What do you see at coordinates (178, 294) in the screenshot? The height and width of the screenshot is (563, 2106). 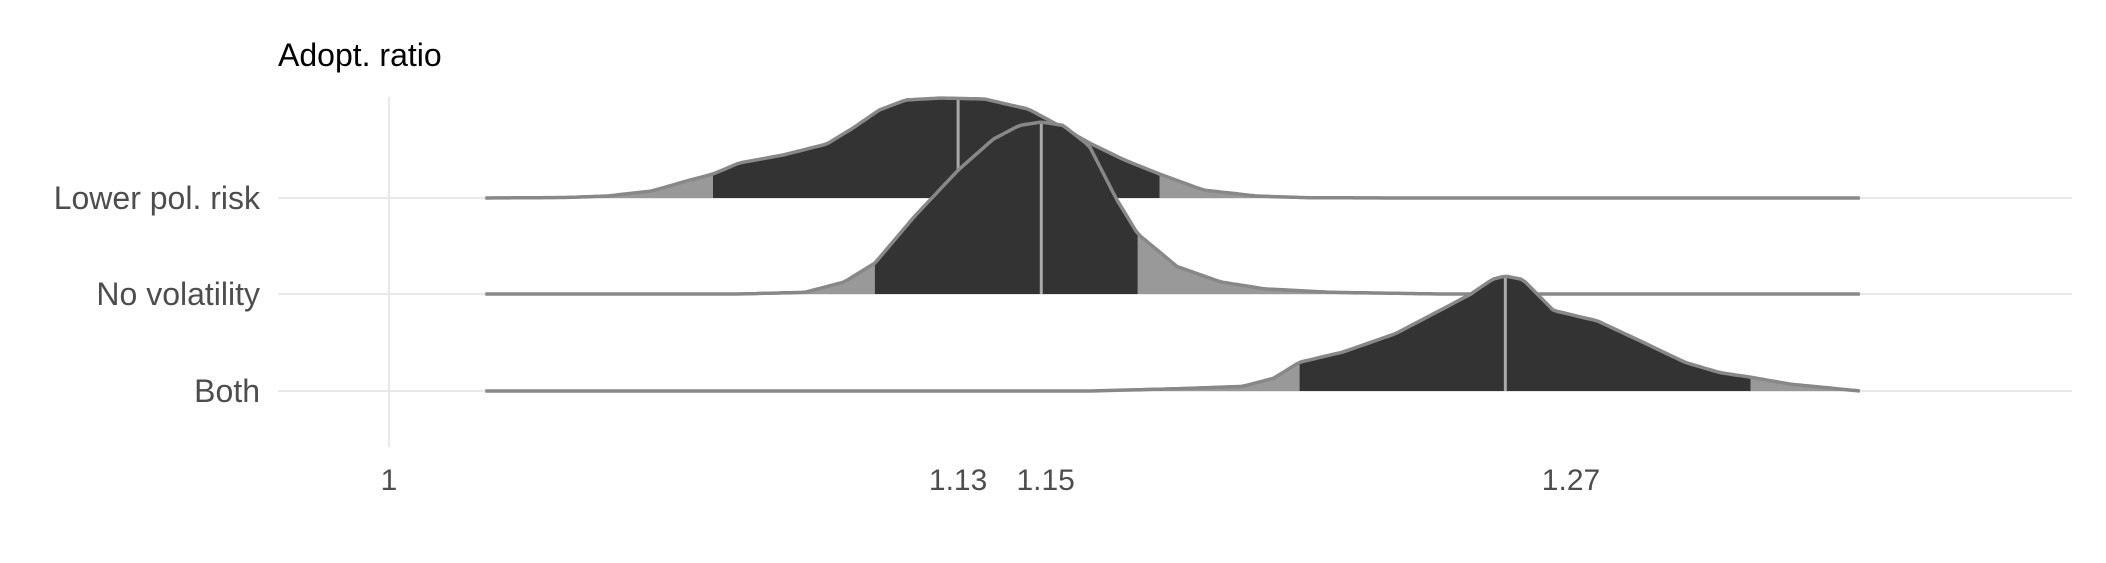 I see `category-label: No volatility` at bounding box center [178, 294].